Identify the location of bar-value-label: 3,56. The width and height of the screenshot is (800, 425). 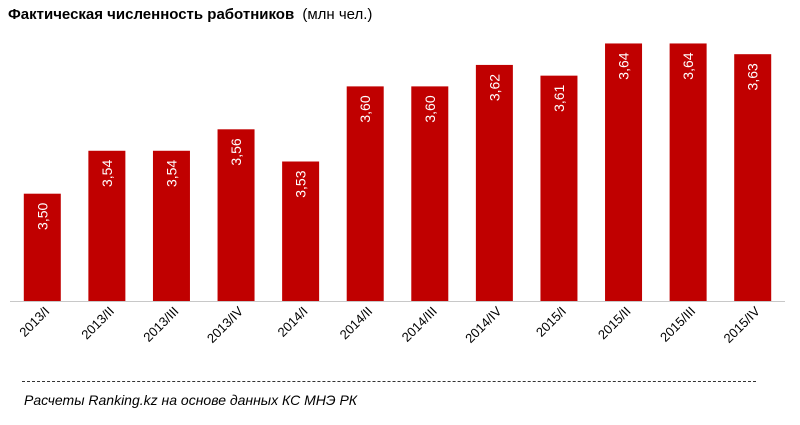
(236, 151).